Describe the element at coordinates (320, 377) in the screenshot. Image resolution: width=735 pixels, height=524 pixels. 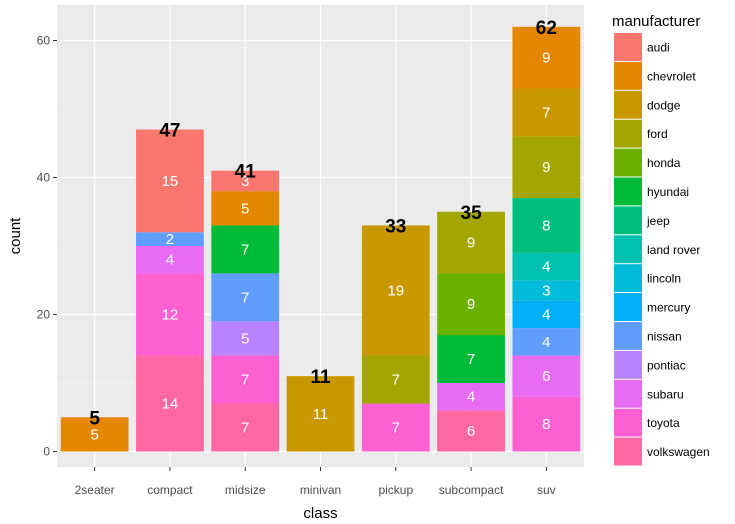
I see `total-label: 11` at that location.